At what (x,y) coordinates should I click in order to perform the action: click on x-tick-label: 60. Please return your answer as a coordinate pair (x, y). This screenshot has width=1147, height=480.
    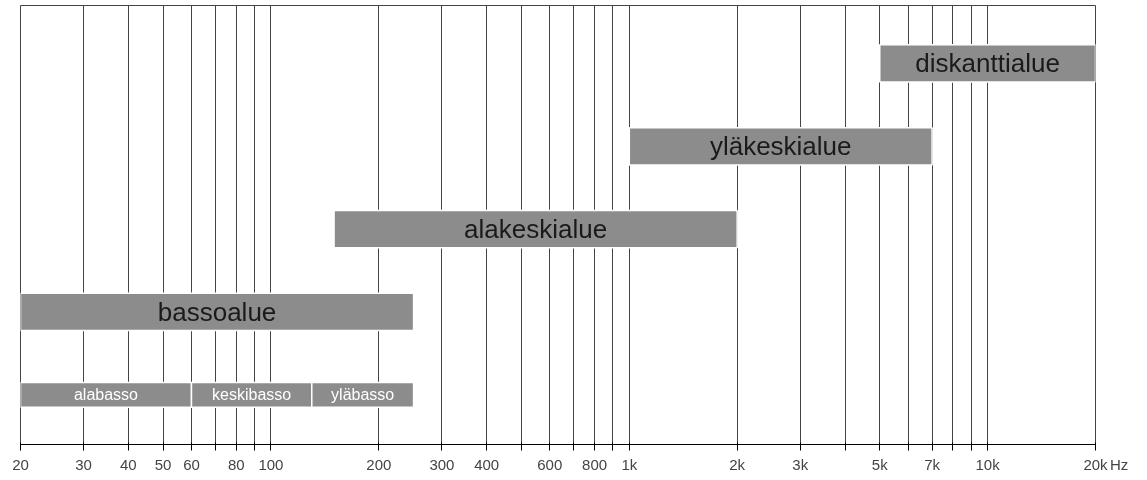
    Looking at the image, I should click on (191, 464).